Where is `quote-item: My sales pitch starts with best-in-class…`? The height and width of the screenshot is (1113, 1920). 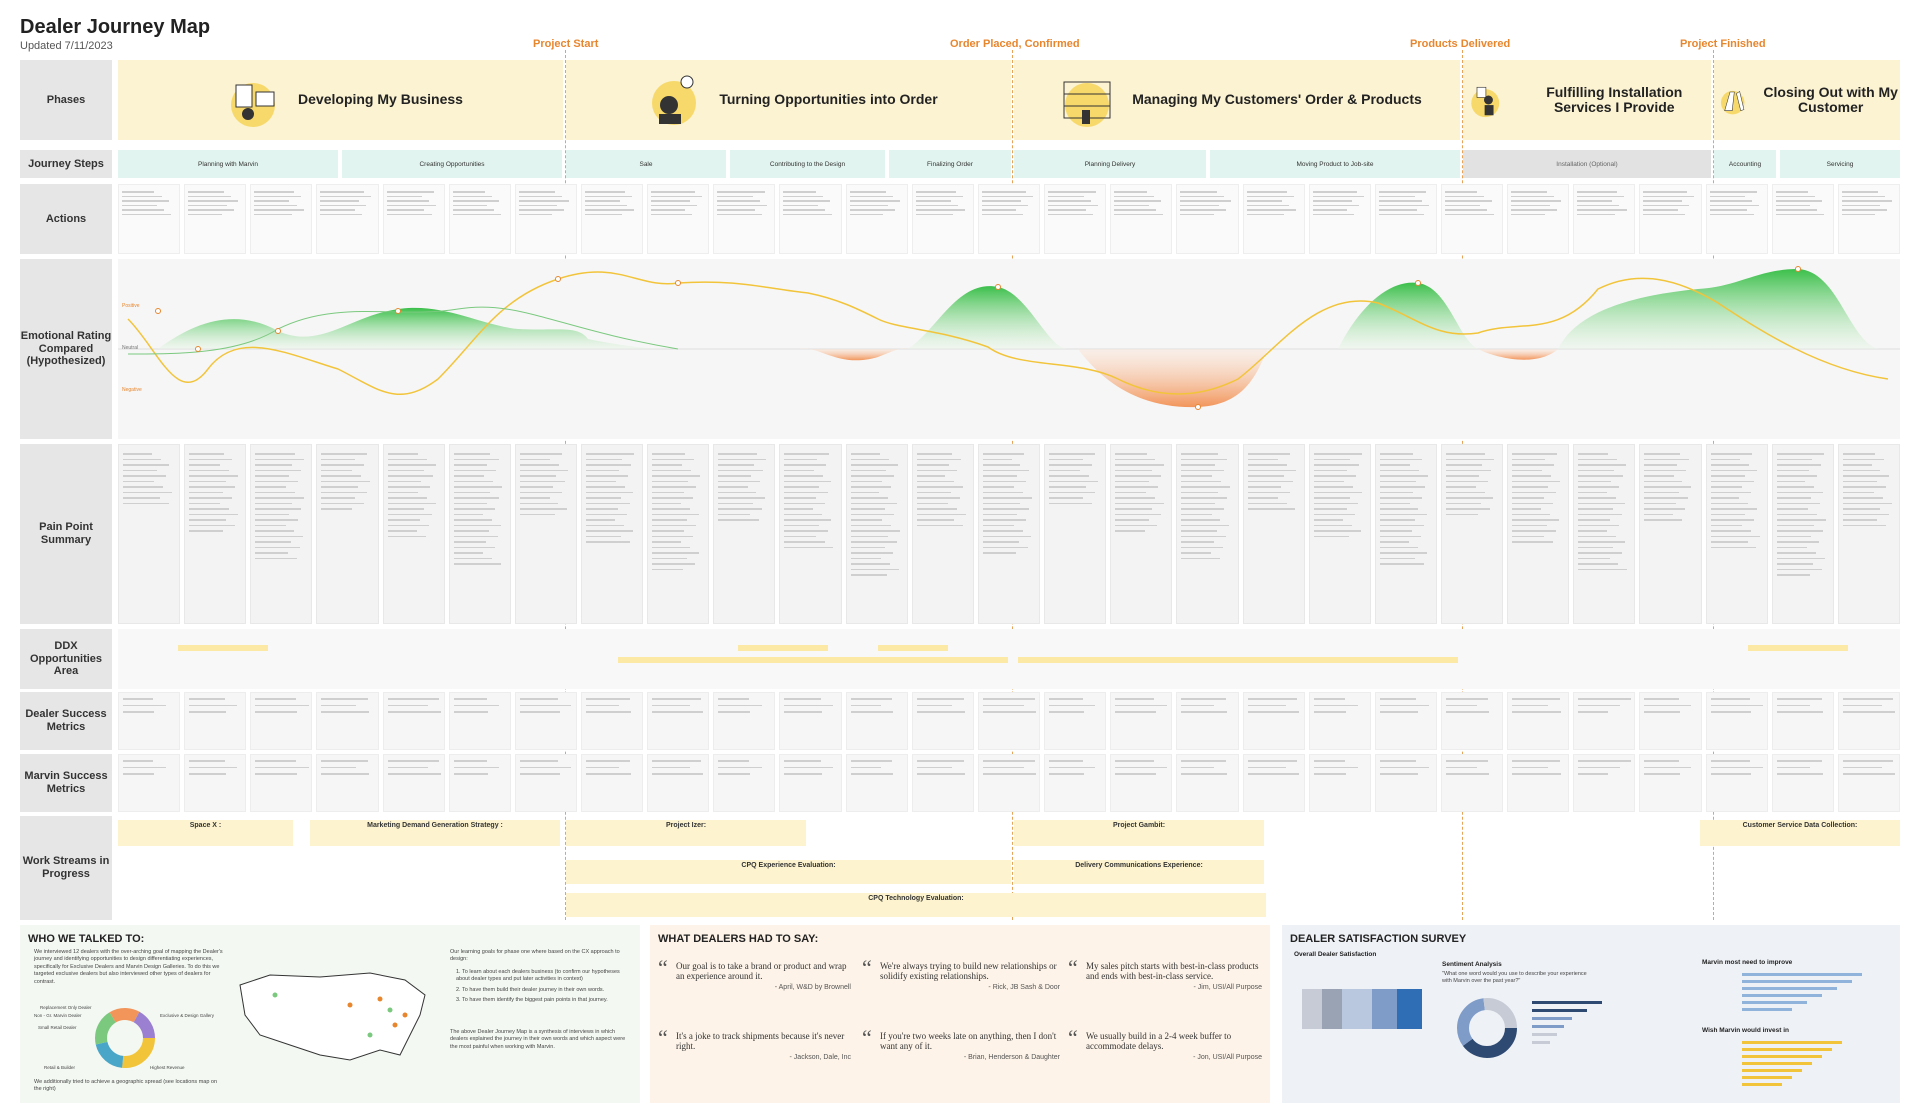 quote-item: My sales pitch starts with best-in-class… is located at coordinates (1174, 976).